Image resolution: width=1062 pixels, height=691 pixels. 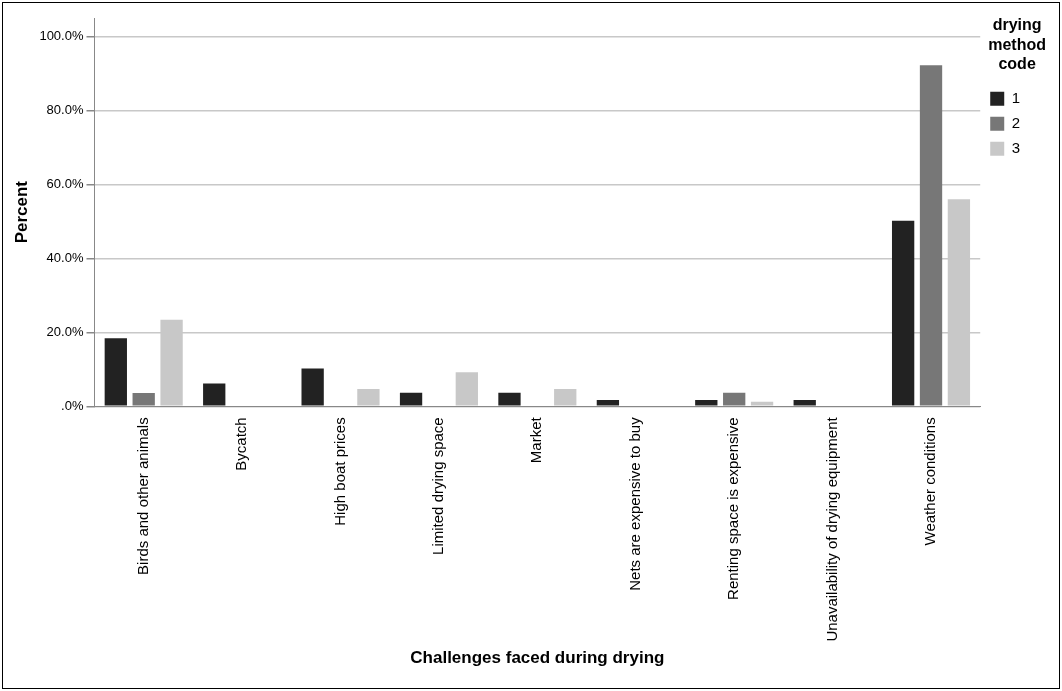 I want to click on y-tick-label: 80.0%, so click(x=65, y=110).